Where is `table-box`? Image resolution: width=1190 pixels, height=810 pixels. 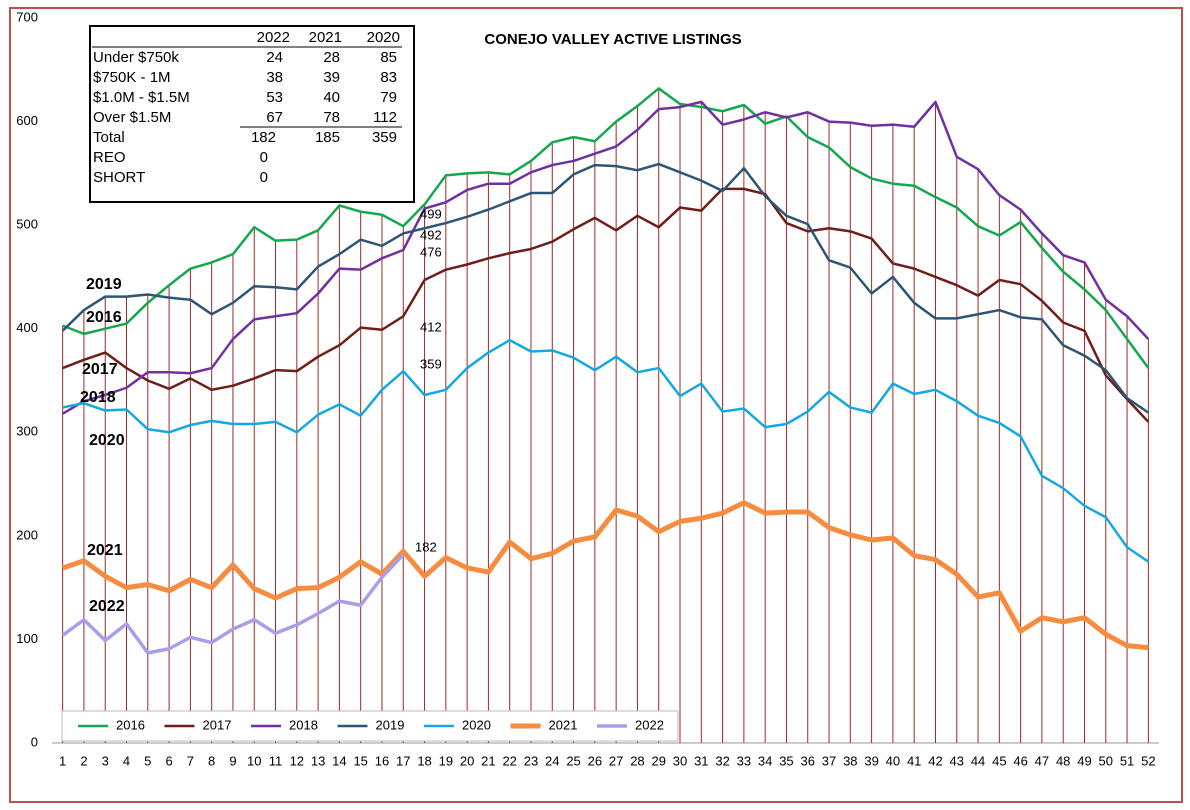 table-box is located at coordinates (252, 114).